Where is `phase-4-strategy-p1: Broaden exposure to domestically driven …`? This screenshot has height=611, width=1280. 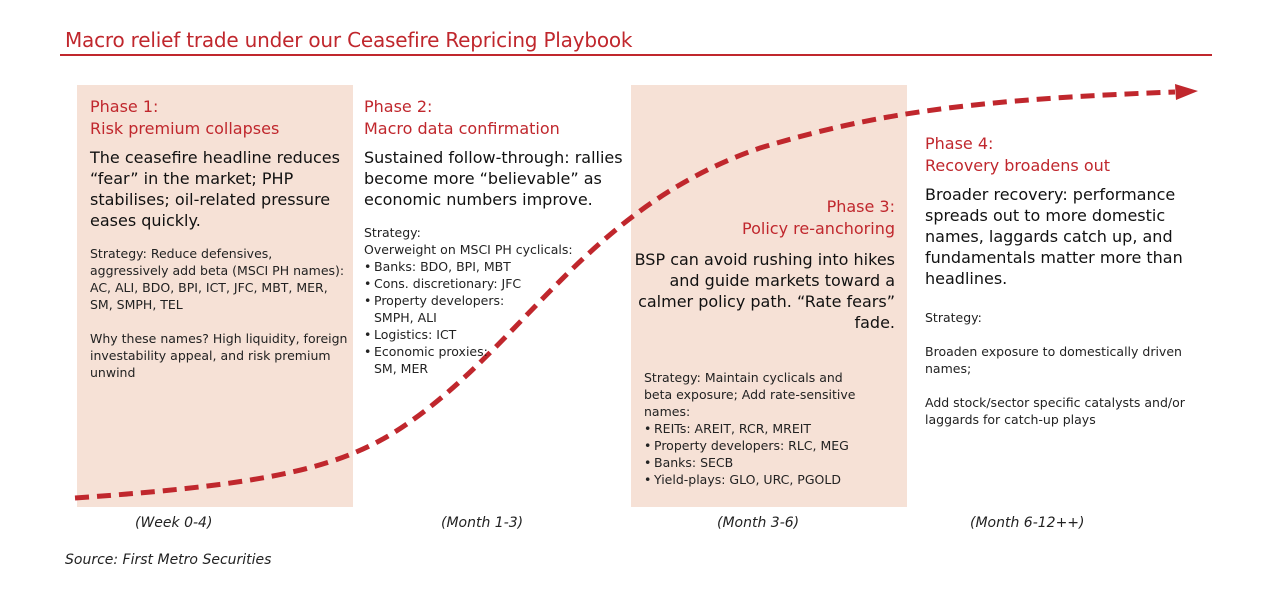
phase-4-strategy-p1: Broaden exposure to domestically driven … is located at coordinates (1053, 360).